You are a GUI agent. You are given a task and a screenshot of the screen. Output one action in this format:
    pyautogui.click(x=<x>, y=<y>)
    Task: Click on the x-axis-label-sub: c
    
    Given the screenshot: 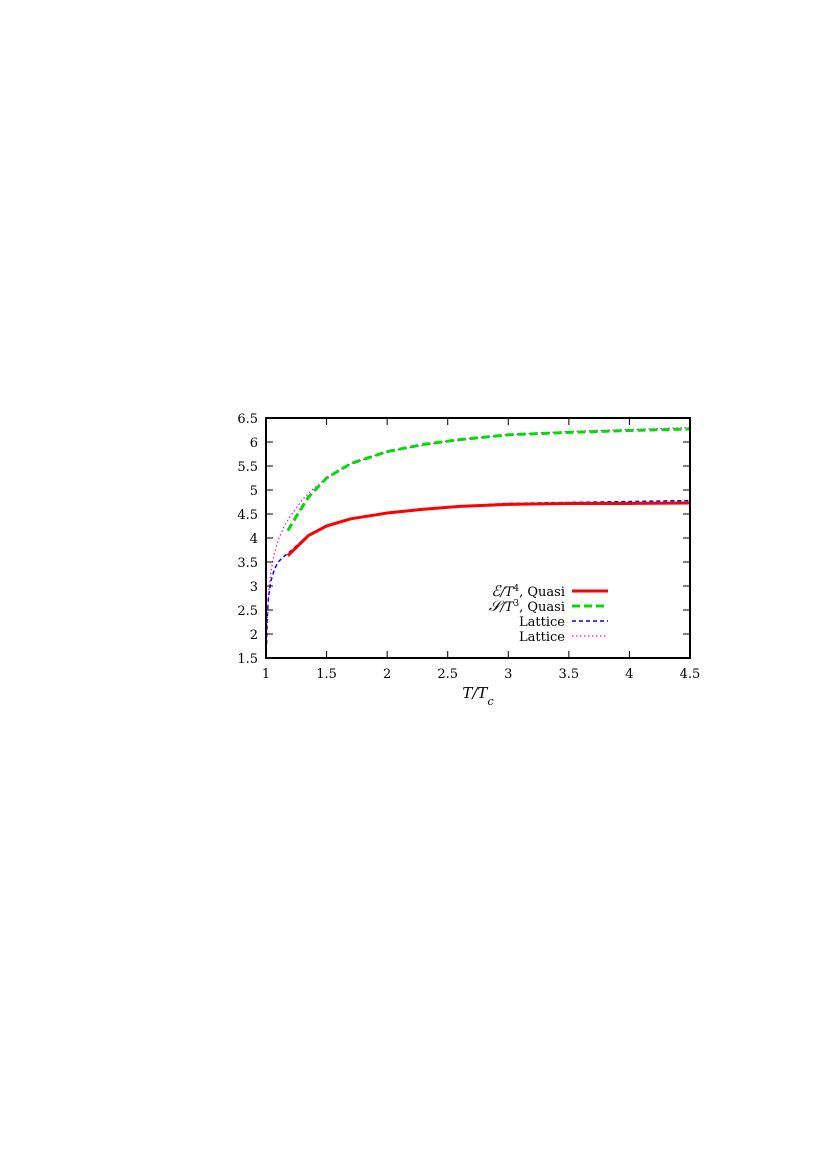 What is the action you would take?
    pyautogui.click(x=490, y=701)
    